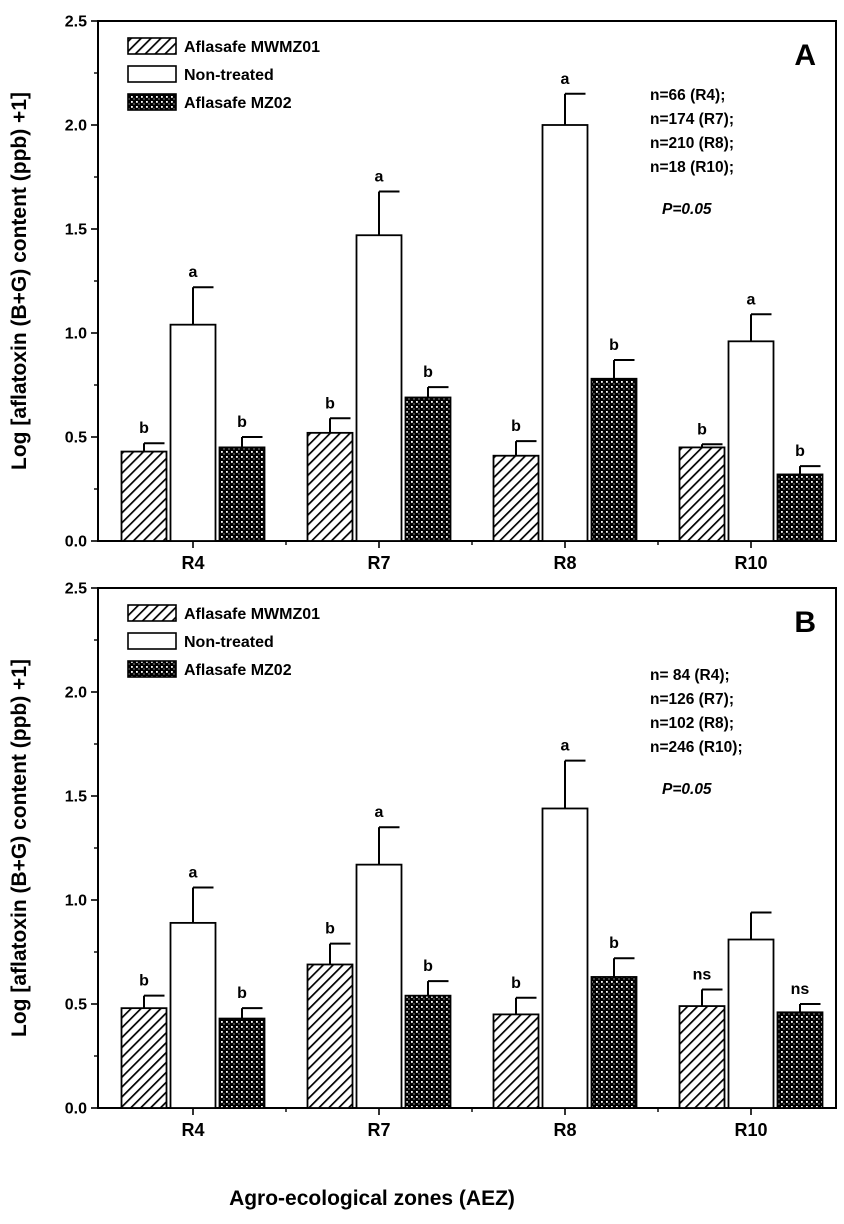 This screenshot has height=1224, width=844. I want to click on panel-letter: B, so click(805, 622).